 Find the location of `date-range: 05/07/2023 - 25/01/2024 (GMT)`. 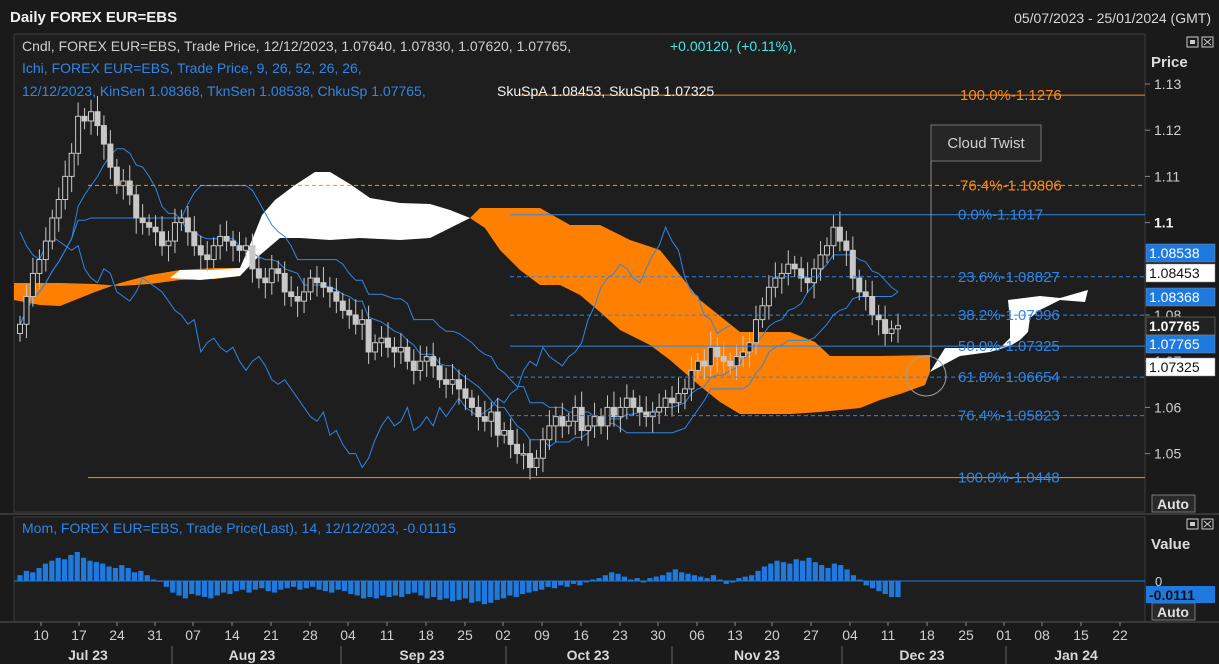

date-range: 05/07/2023 - 25/01/2024 (GMT) is located at coordinates (1112, 18).